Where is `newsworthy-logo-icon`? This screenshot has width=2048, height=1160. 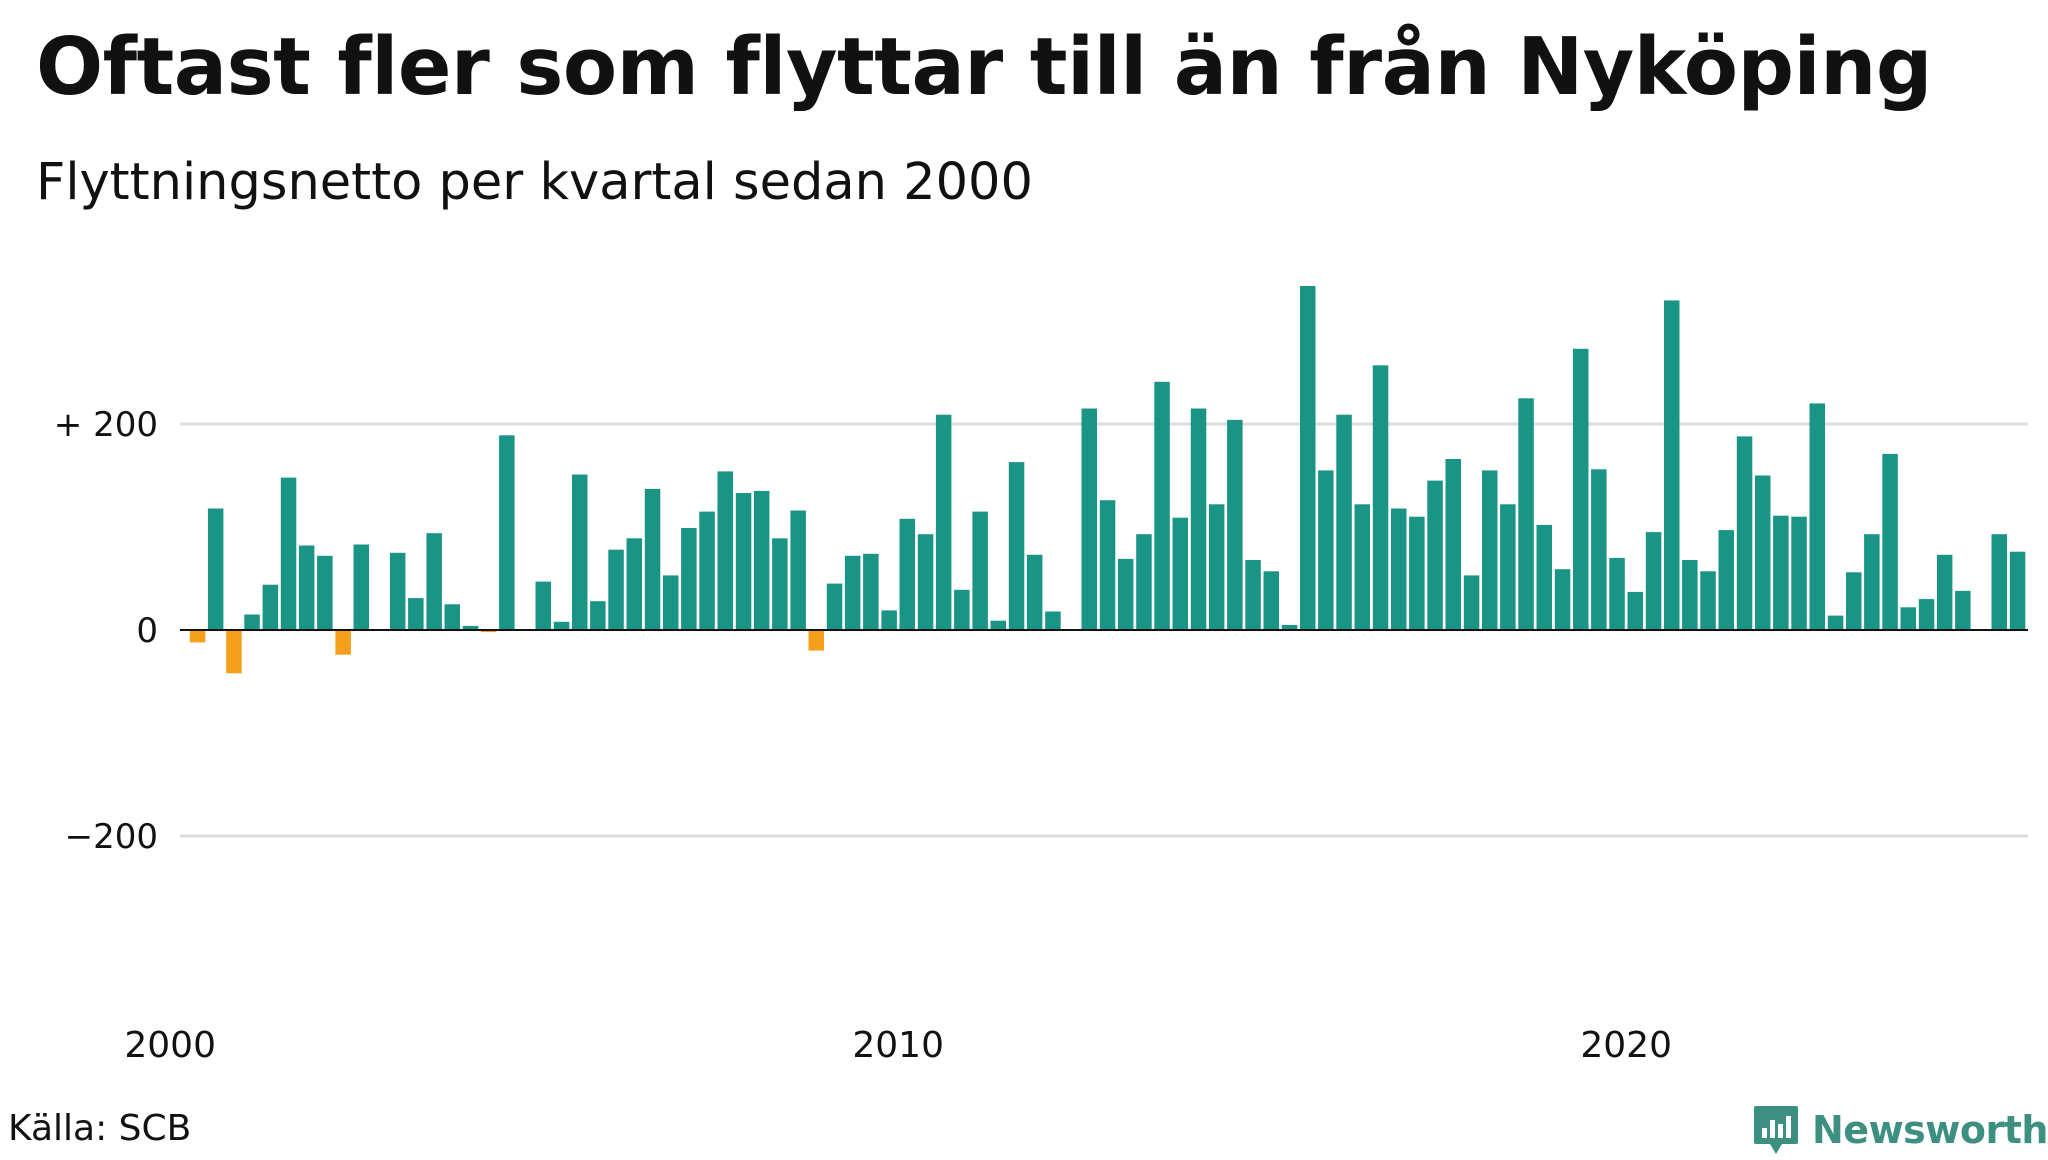
newsworthy-logo-icon is located at coordinates (1776, 1130).